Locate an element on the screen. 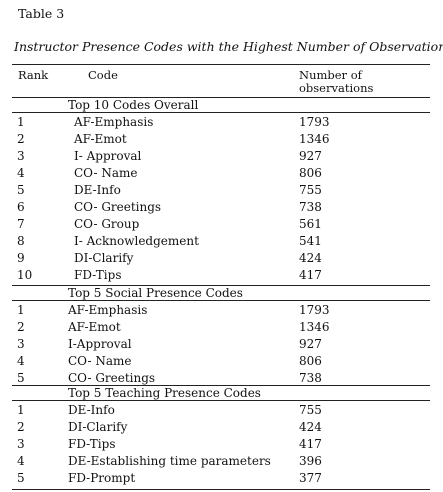 This screenshot has width=443, height=492. observations-cell: 541 is located at coordinates (310, 241).